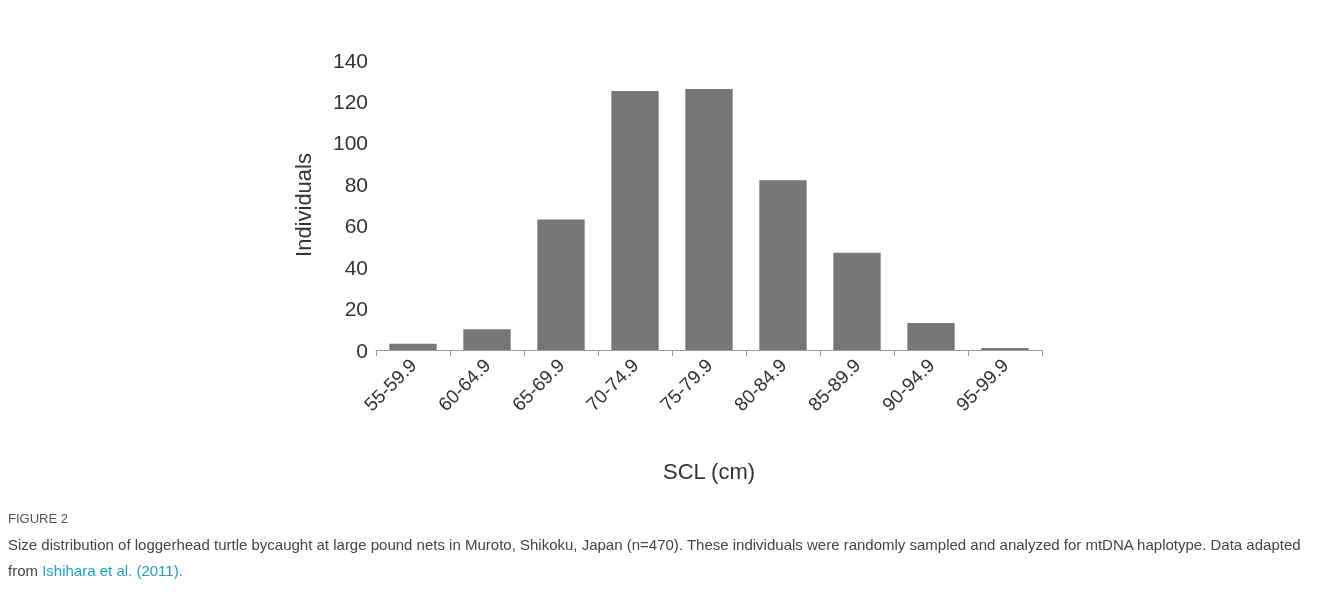 The image size is (1328, 595). What do you see at coordinates (356, 267) in the screenshot?
I see `y-tick-label: 40` at bounding box center [356, 267].